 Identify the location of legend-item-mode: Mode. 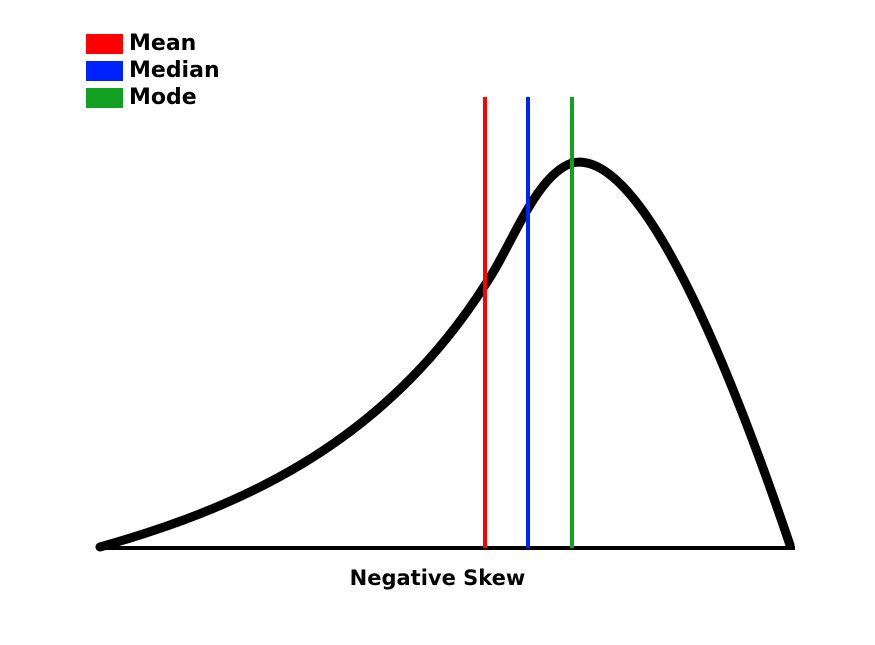
(153, 98).